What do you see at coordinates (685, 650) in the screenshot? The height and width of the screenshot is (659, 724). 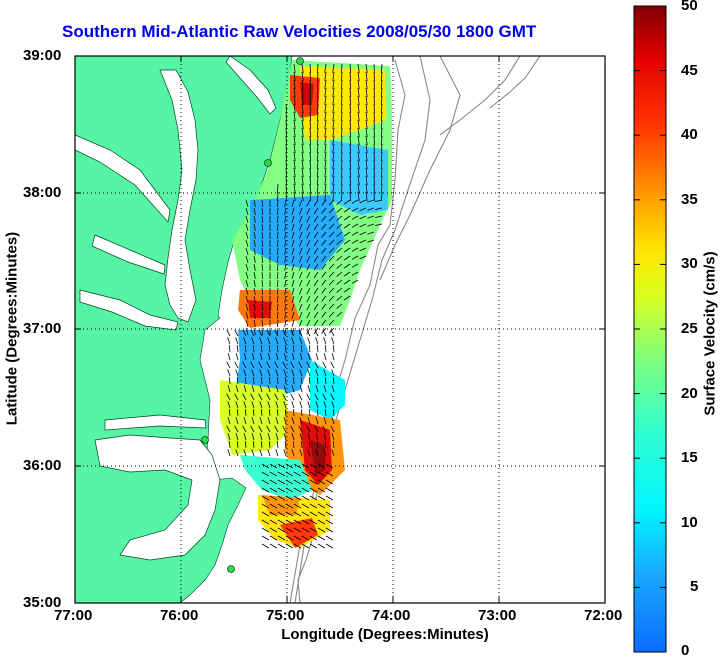 I see `colorbar-tick-label: 0` at bounding box center [685, 650].